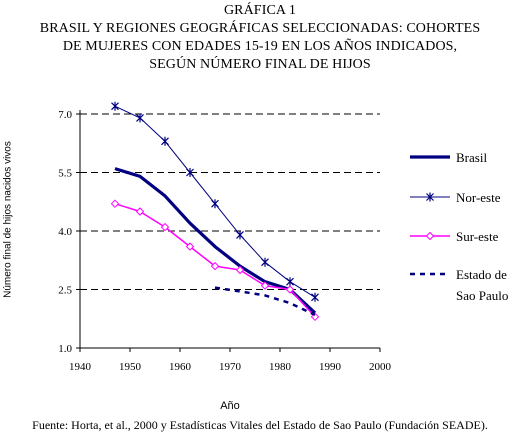 The image size is (520, 442). I want to click on x-tick-label-4: 1980, so click(280, 367).